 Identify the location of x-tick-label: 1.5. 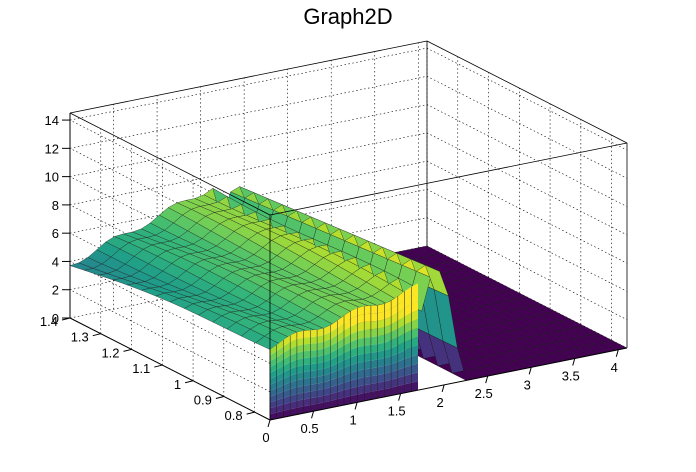
(397, 411).